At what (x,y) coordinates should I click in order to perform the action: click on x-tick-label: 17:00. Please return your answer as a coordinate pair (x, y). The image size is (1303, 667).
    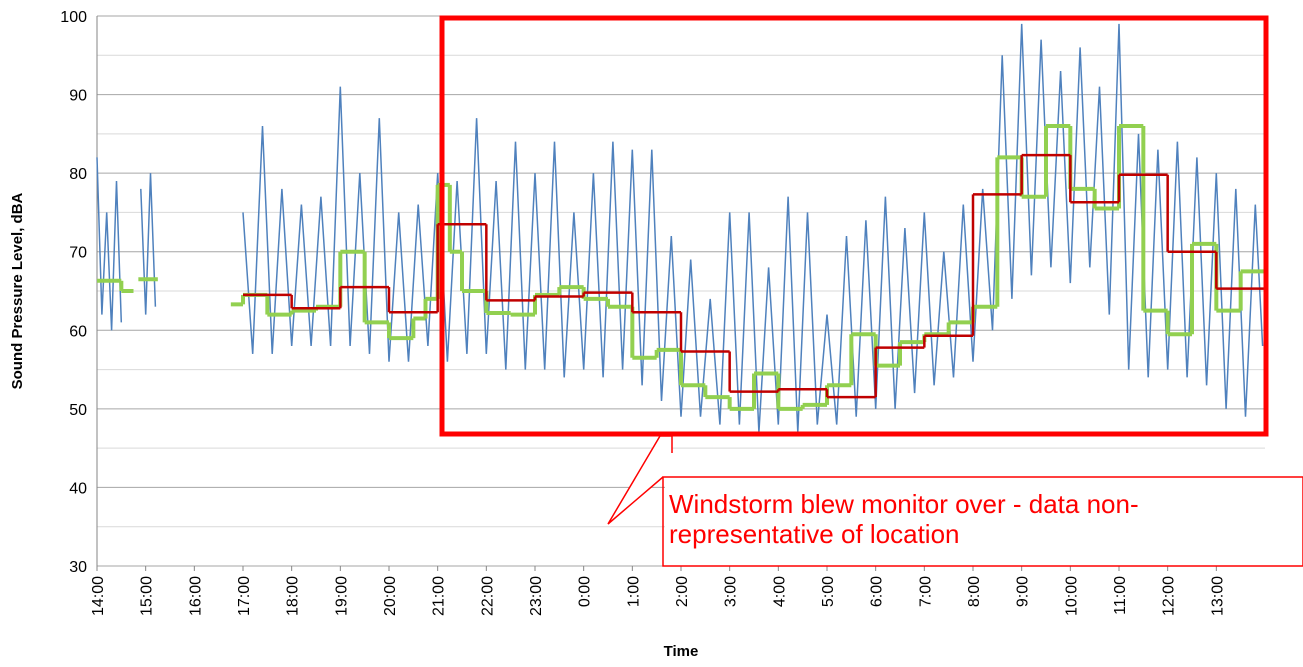
    Looking at the image, I should click on (244, 596).